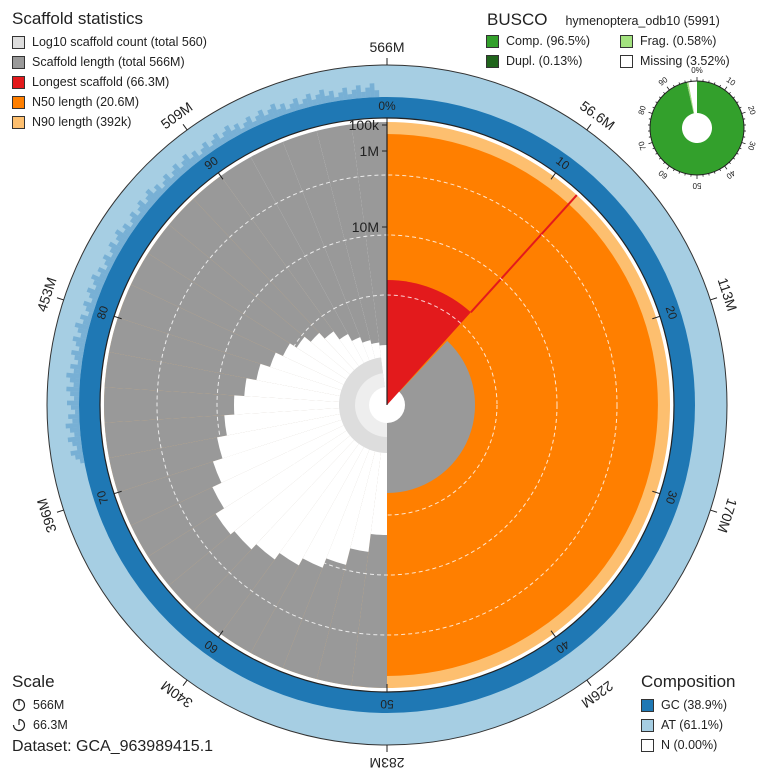 The height and width of the screenshot is (771, 766). I want to click on legend-item-n90: N90 length (392k), so click(109, 122).